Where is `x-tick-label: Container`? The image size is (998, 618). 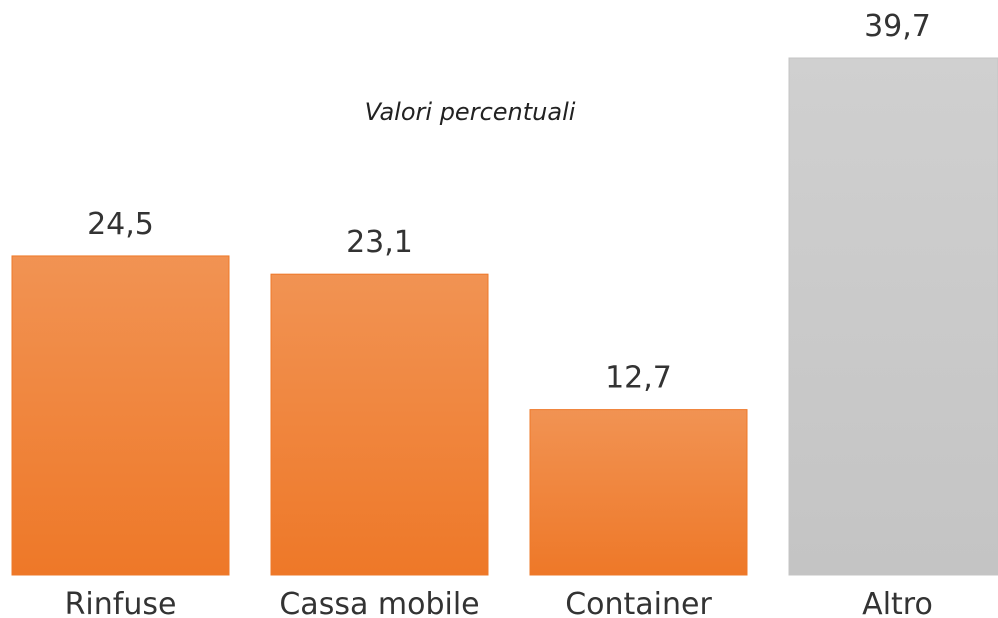
x-tick-label: Container is located at coordinates (638, 602).